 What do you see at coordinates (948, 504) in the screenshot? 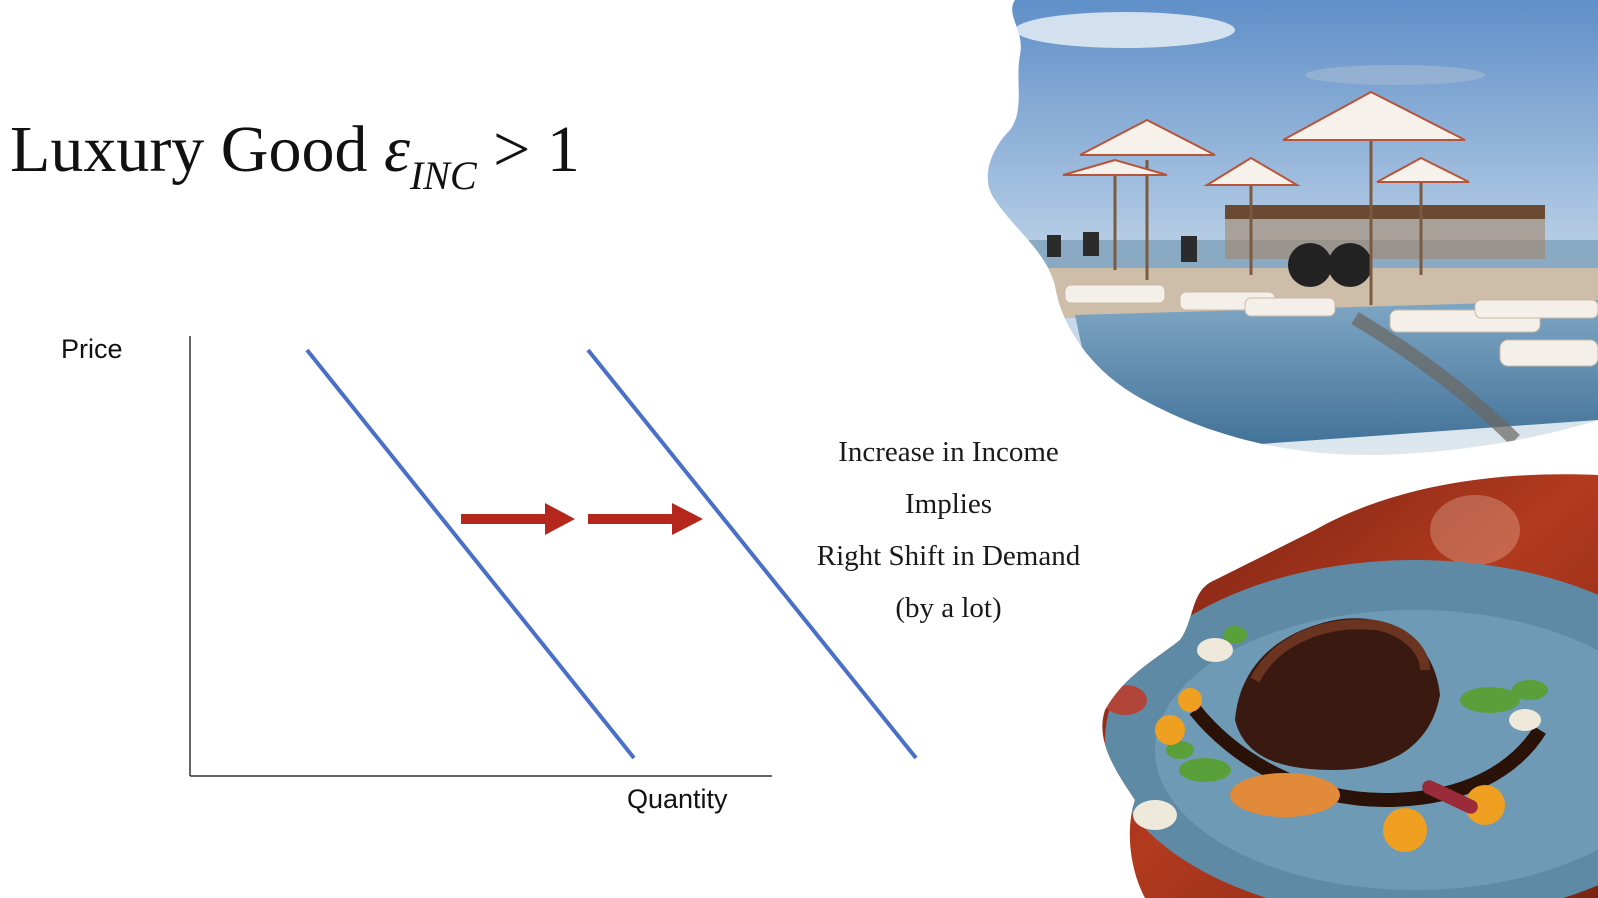
I see `caption-line-2: Implies` at bounding box center [948, 504].